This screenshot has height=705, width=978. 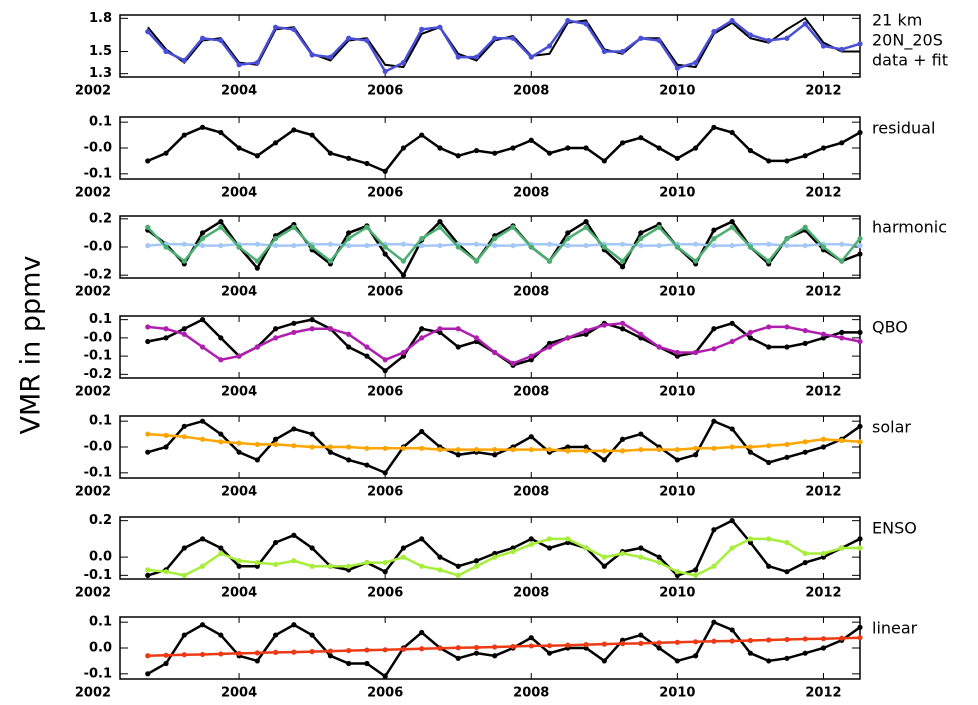 I want to click on y-tick-label: -0.0, so click(x=98, y=148).